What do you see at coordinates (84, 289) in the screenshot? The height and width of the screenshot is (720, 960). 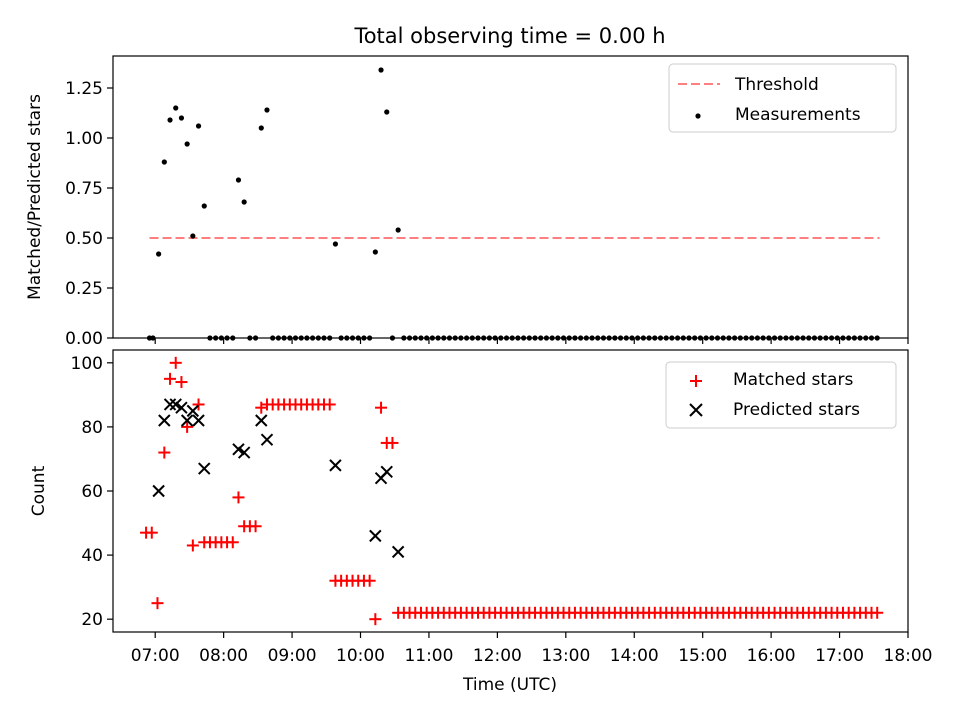 I see `ratio-y-tick-label: 0.25` at bounding box center [84, 289].